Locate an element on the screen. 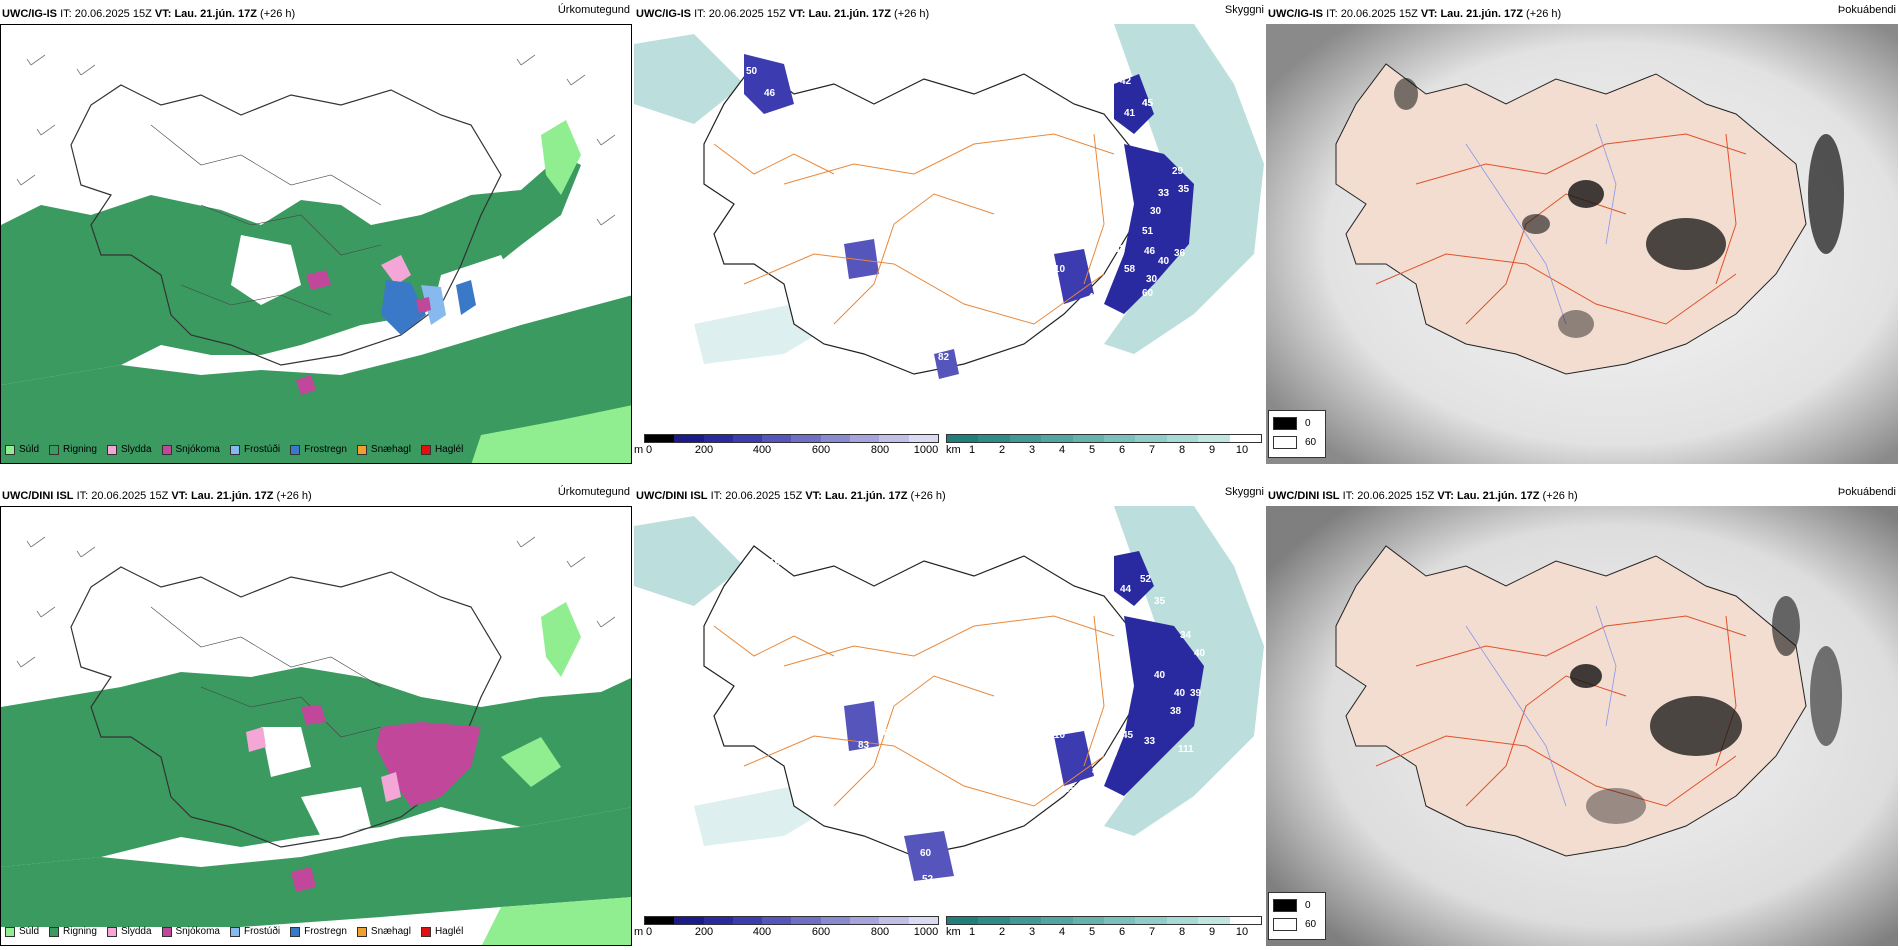 The image size is (1900, 950). panel-title: Skyggni is located at coordinates (1244, 10).